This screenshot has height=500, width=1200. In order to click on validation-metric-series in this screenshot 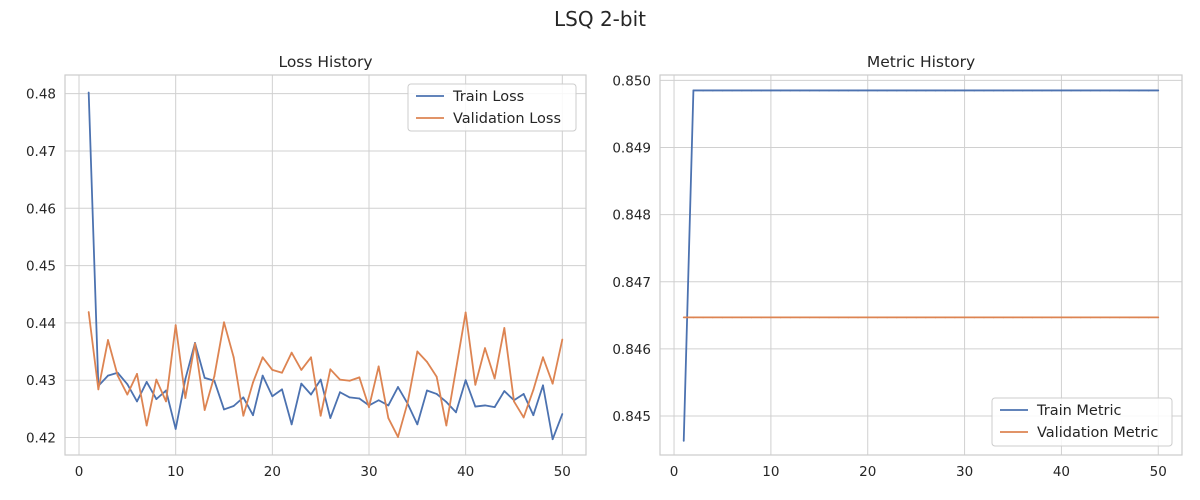, I will do `click(921, 317)`.